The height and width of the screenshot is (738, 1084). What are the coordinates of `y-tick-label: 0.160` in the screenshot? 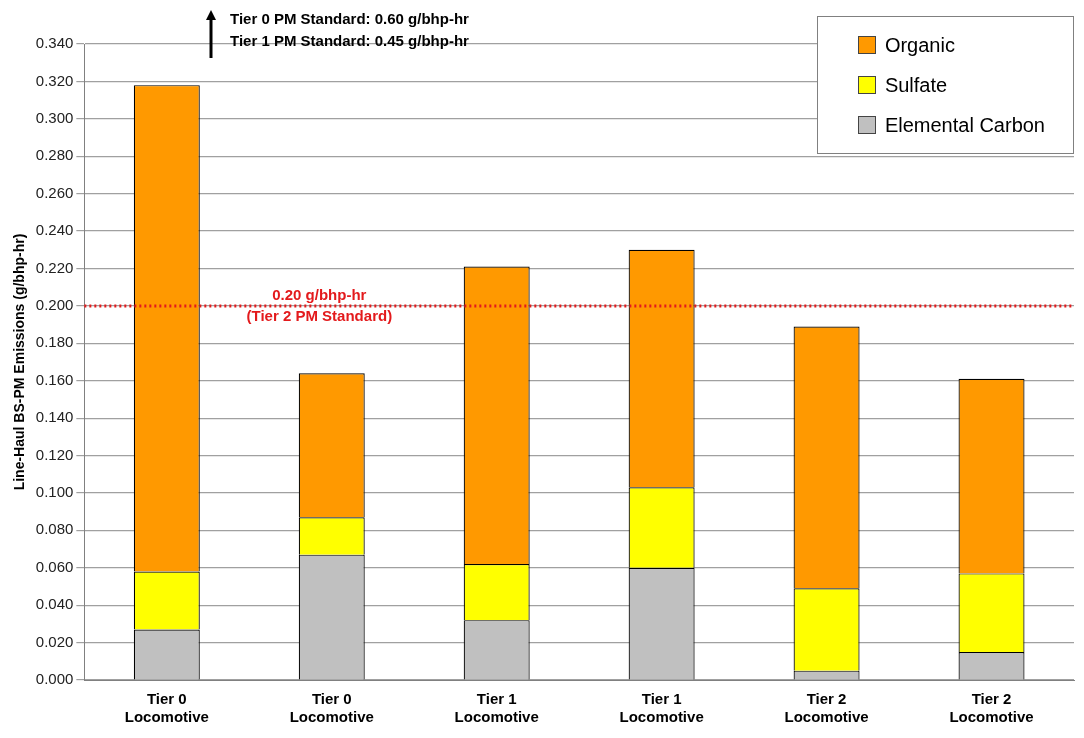 It's located at (54, 379).